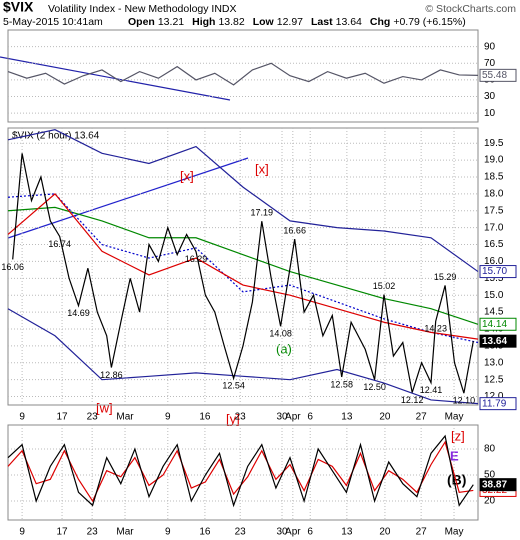 The image size is (520, 540). Describe the element at coordinates (53, 22) in the screenshot. I see `date: 5-May-2015 10:41am` at that location.